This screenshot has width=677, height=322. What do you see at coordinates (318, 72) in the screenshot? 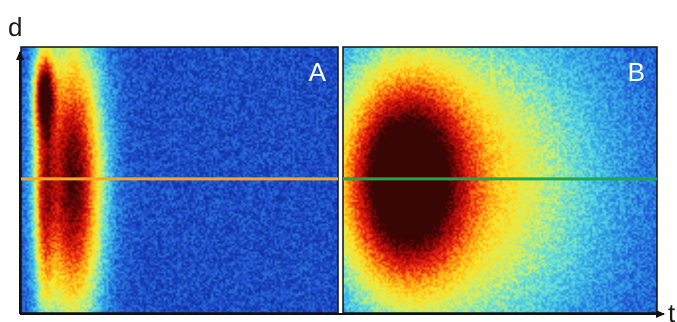
I see `panel-label-a: A` at bounding box center [318, 72].